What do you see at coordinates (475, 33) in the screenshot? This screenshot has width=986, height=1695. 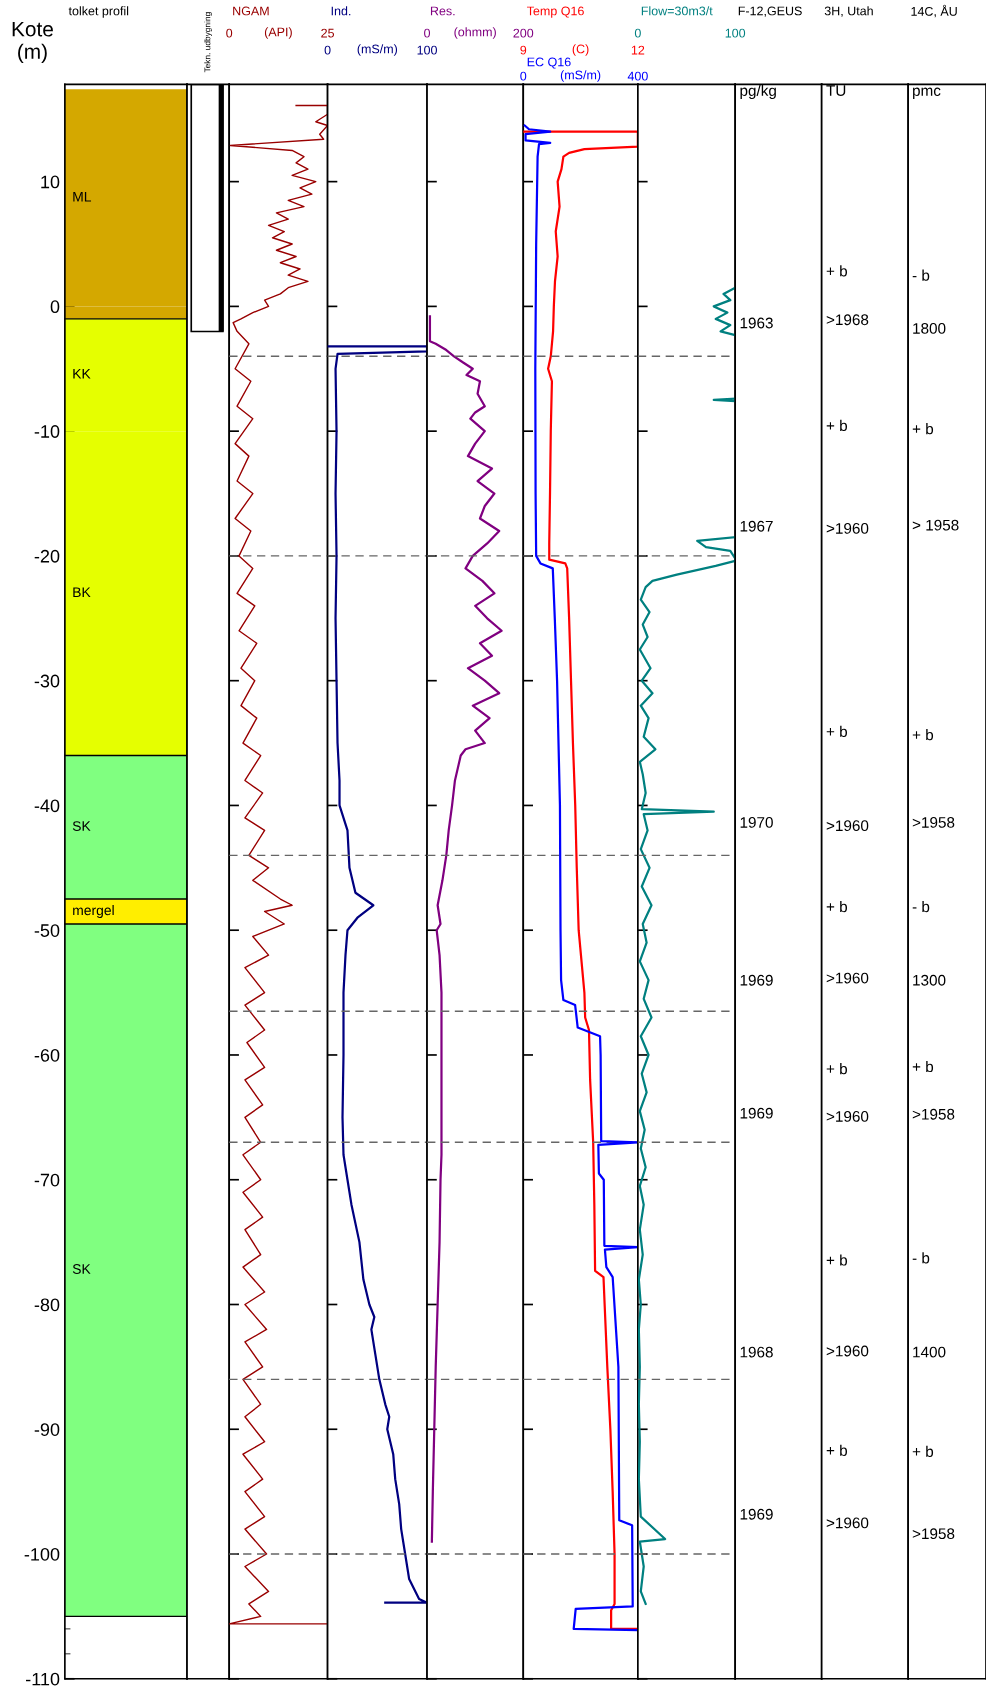 I see `x-axis-title: (ohmm)` at bounding box center [475, 33].